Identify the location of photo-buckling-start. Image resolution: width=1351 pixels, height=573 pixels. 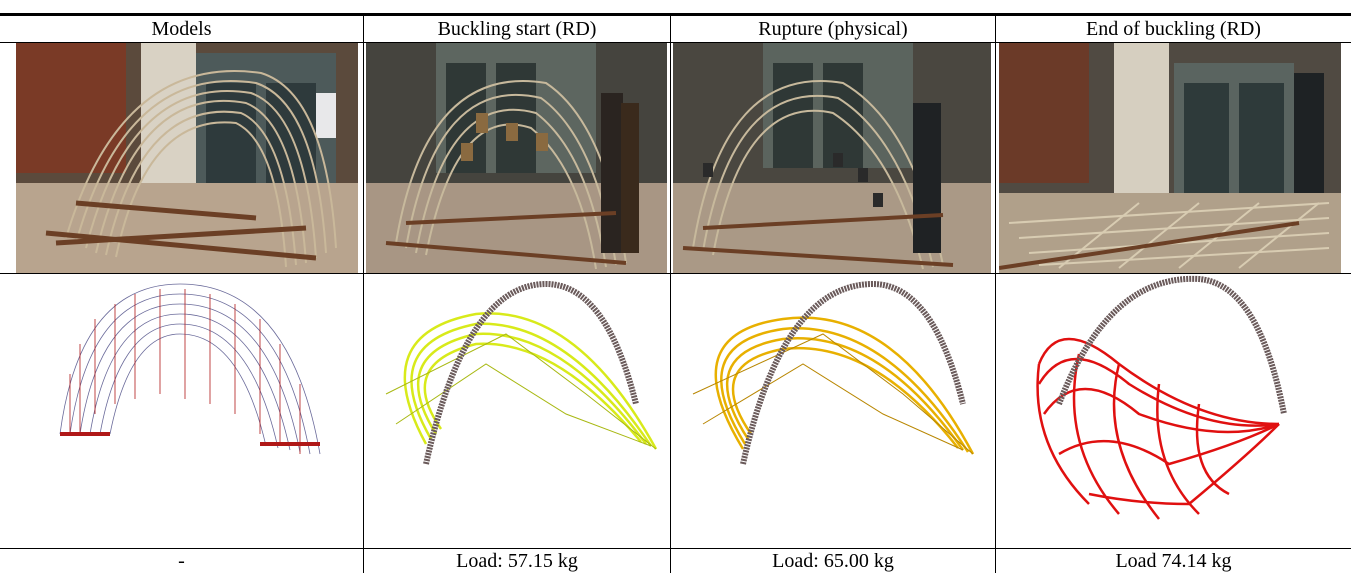
(516, 158).